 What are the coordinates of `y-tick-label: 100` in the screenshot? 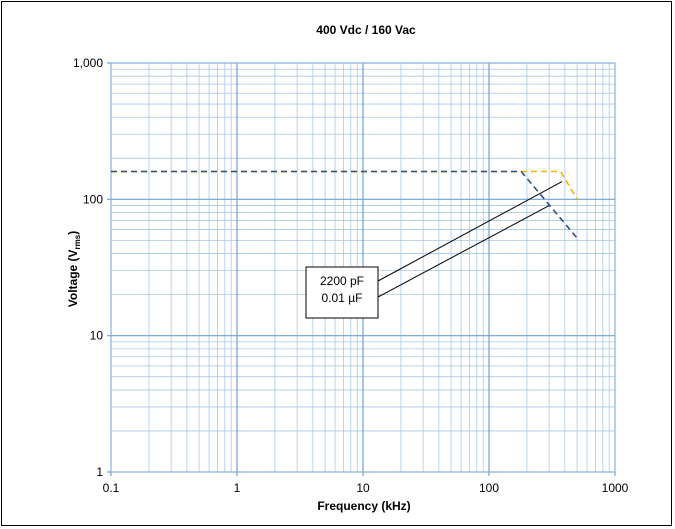 It's located at (93, 199).